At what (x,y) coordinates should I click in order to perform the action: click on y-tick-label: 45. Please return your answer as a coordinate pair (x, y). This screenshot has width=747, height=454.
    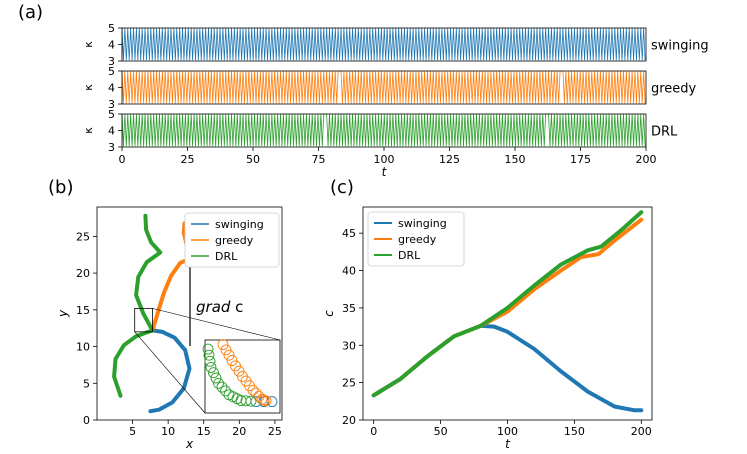
    Looking at the image, I should click on (349, 233).